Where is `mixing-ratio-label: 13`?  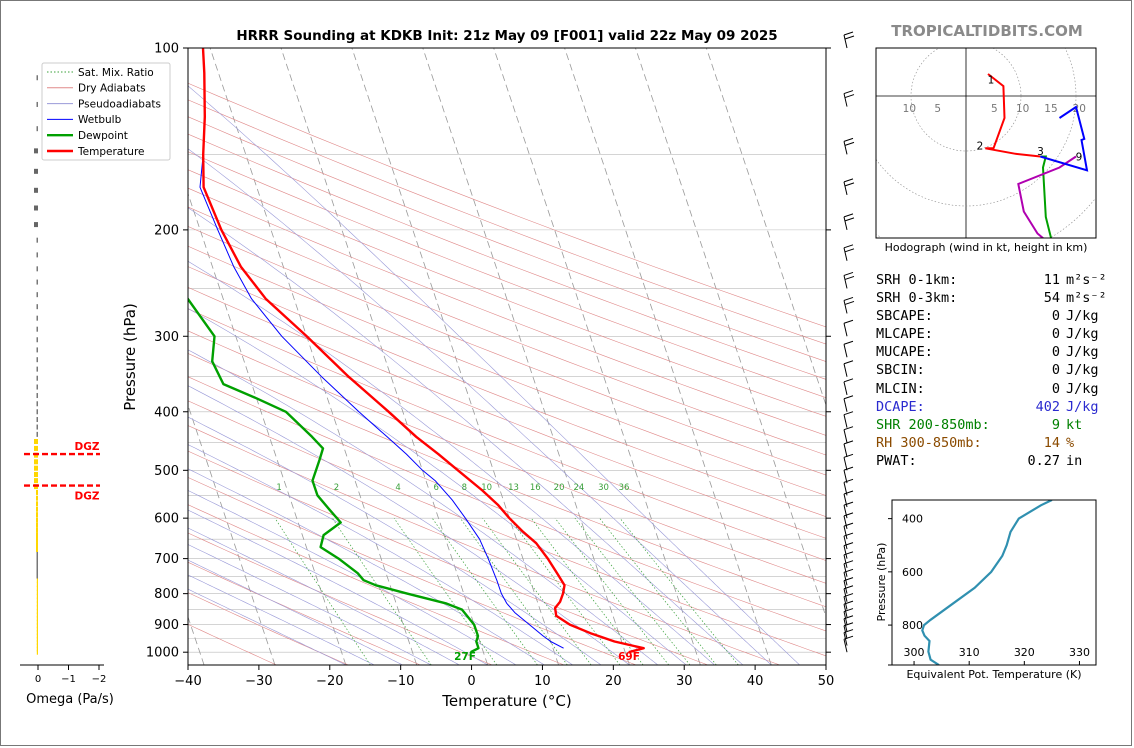 mixing-ratio-label: 13 is located at coordinates (513, 488).